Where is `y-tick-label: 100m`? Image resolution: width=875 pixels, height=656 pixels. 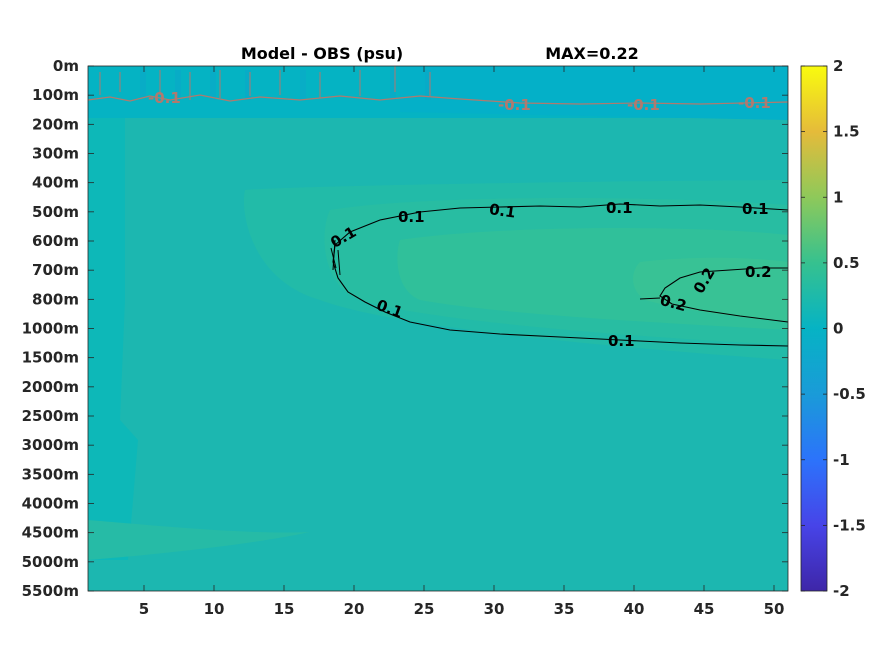 y-tick-label: 100m is located at coordinates (55, 95).